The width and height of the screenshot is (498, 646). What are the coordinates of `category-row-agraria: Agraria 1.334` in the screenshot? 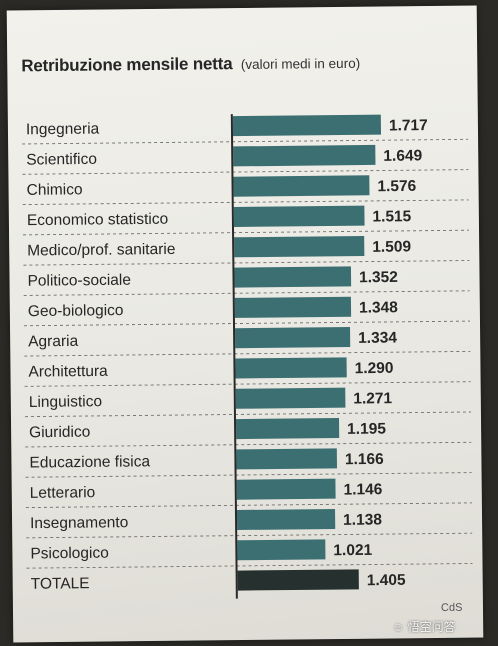 It's located at (247, 342).